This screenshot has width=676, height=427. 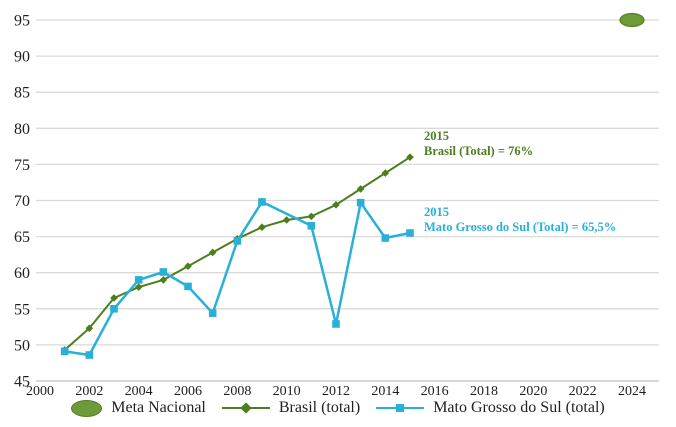 I want to click on marker-brasil-2015, so click(x=410, y=157).